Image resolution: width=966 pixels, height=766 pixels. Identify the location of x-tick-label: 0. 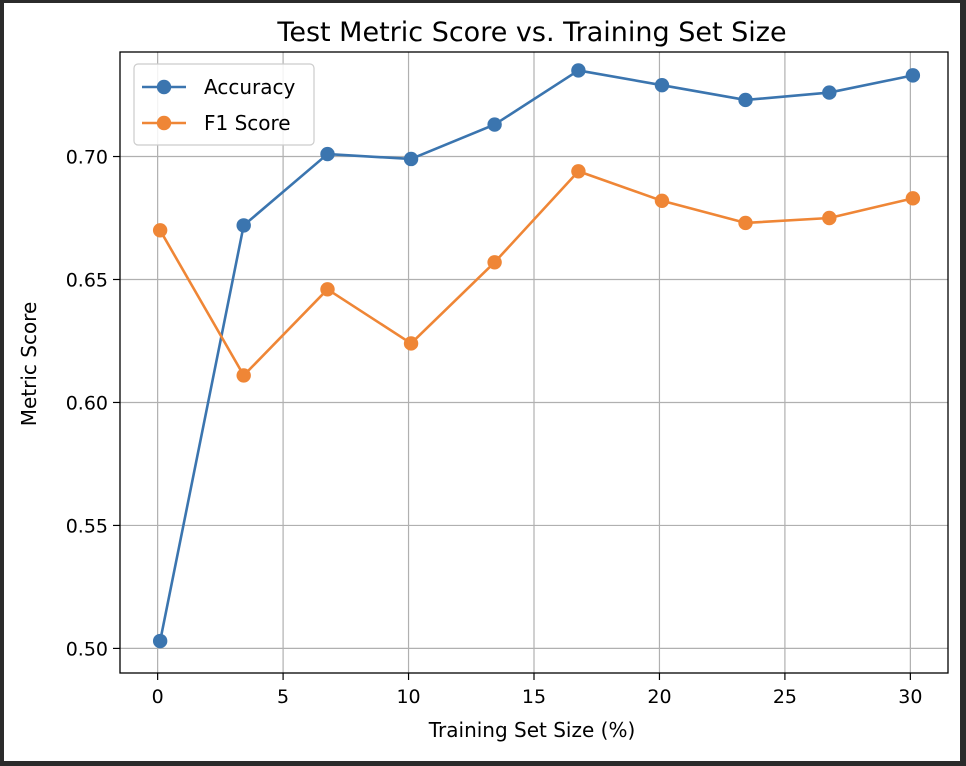
(158, 697).